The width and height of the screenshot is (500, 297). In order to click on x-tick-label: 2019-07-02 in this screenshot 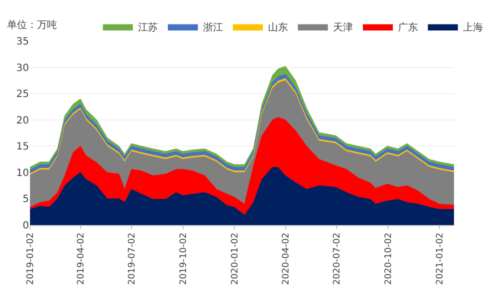, I will do `click(132, 258)`.